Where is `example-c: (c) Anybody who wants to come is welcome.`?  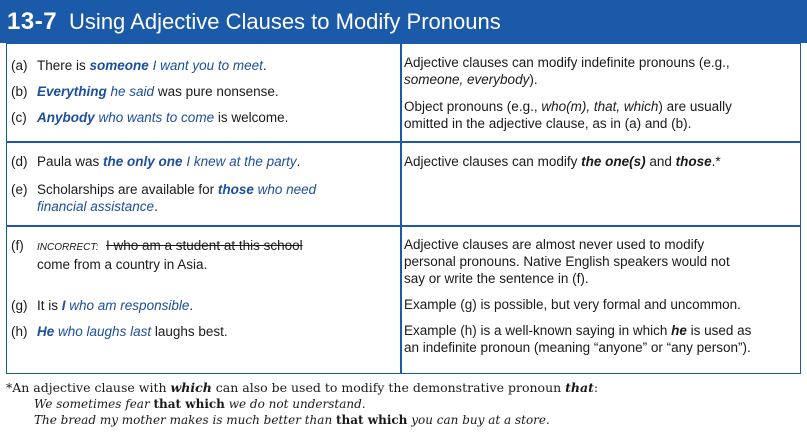
example-c: (c) Anybody who wants to come is welcome. is located at coordinates (150, 117).